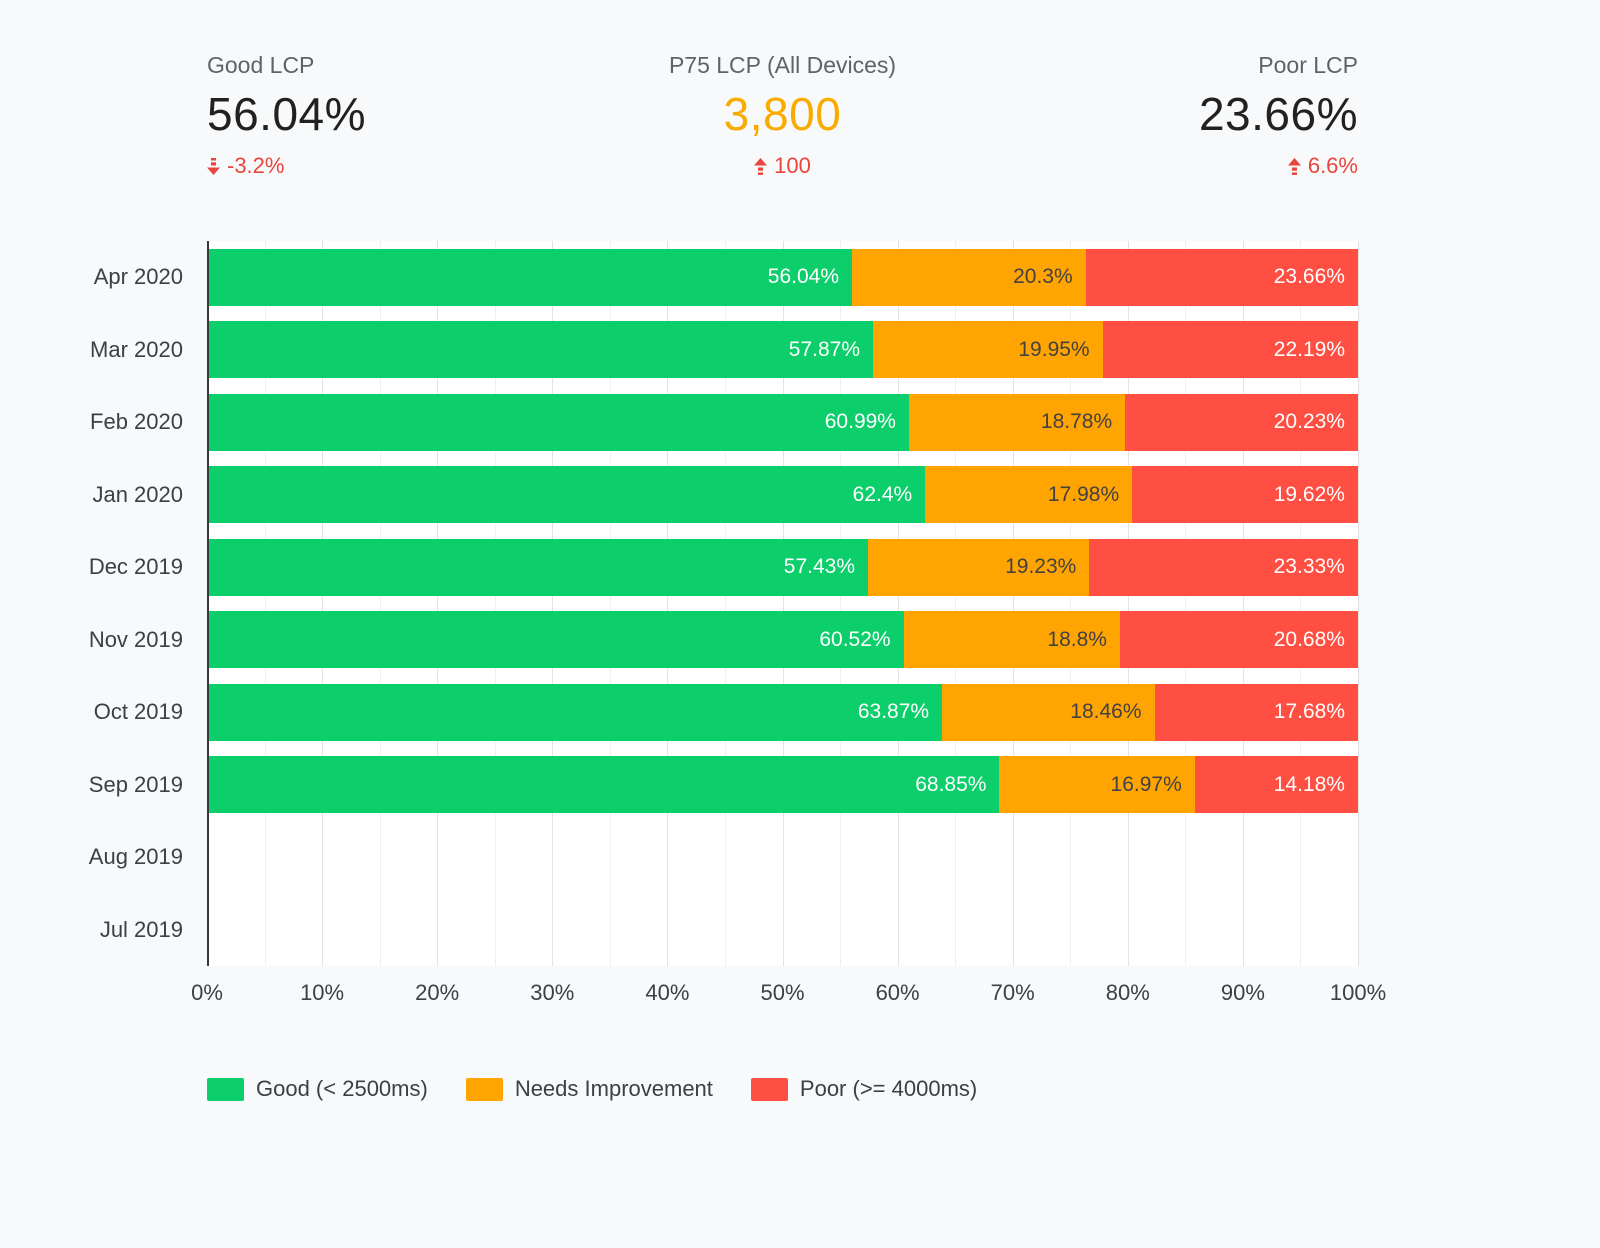  Describe the element at coordinates (135, 857) in the screenshot. I see `y-axis-label: Aug 2019` at that location.